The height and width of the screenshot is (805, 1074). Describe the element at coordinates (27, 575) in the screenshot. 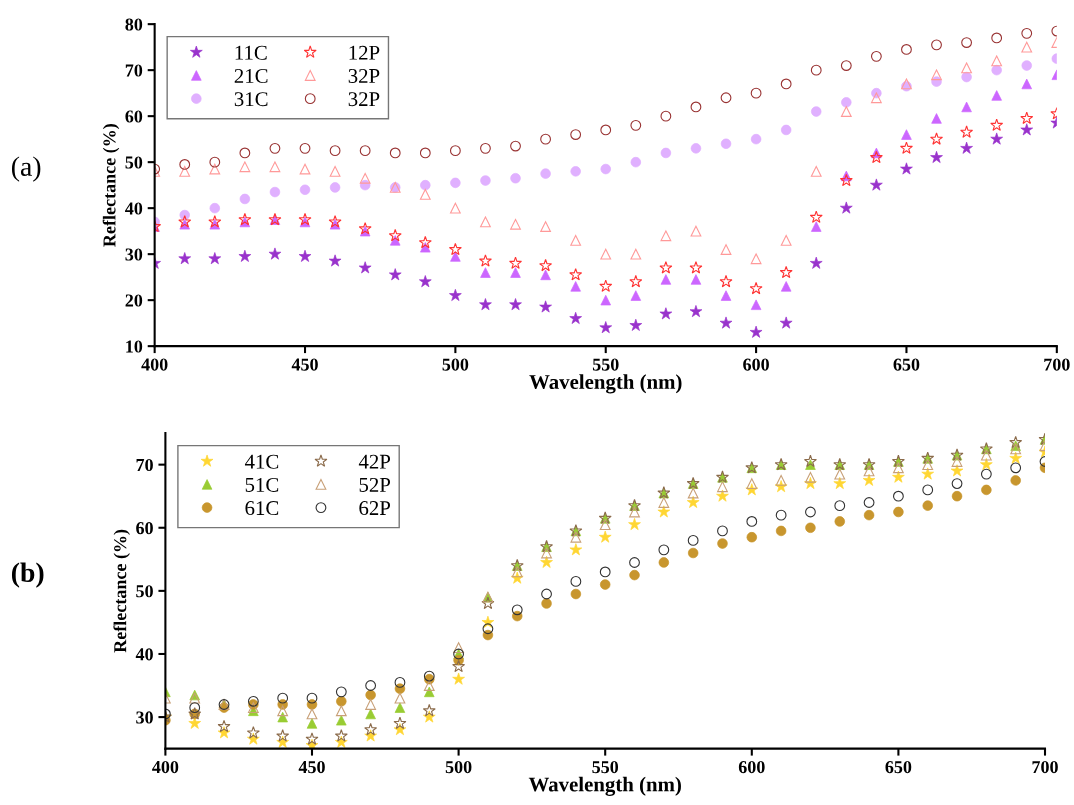

I see `text: (b)` at that location.